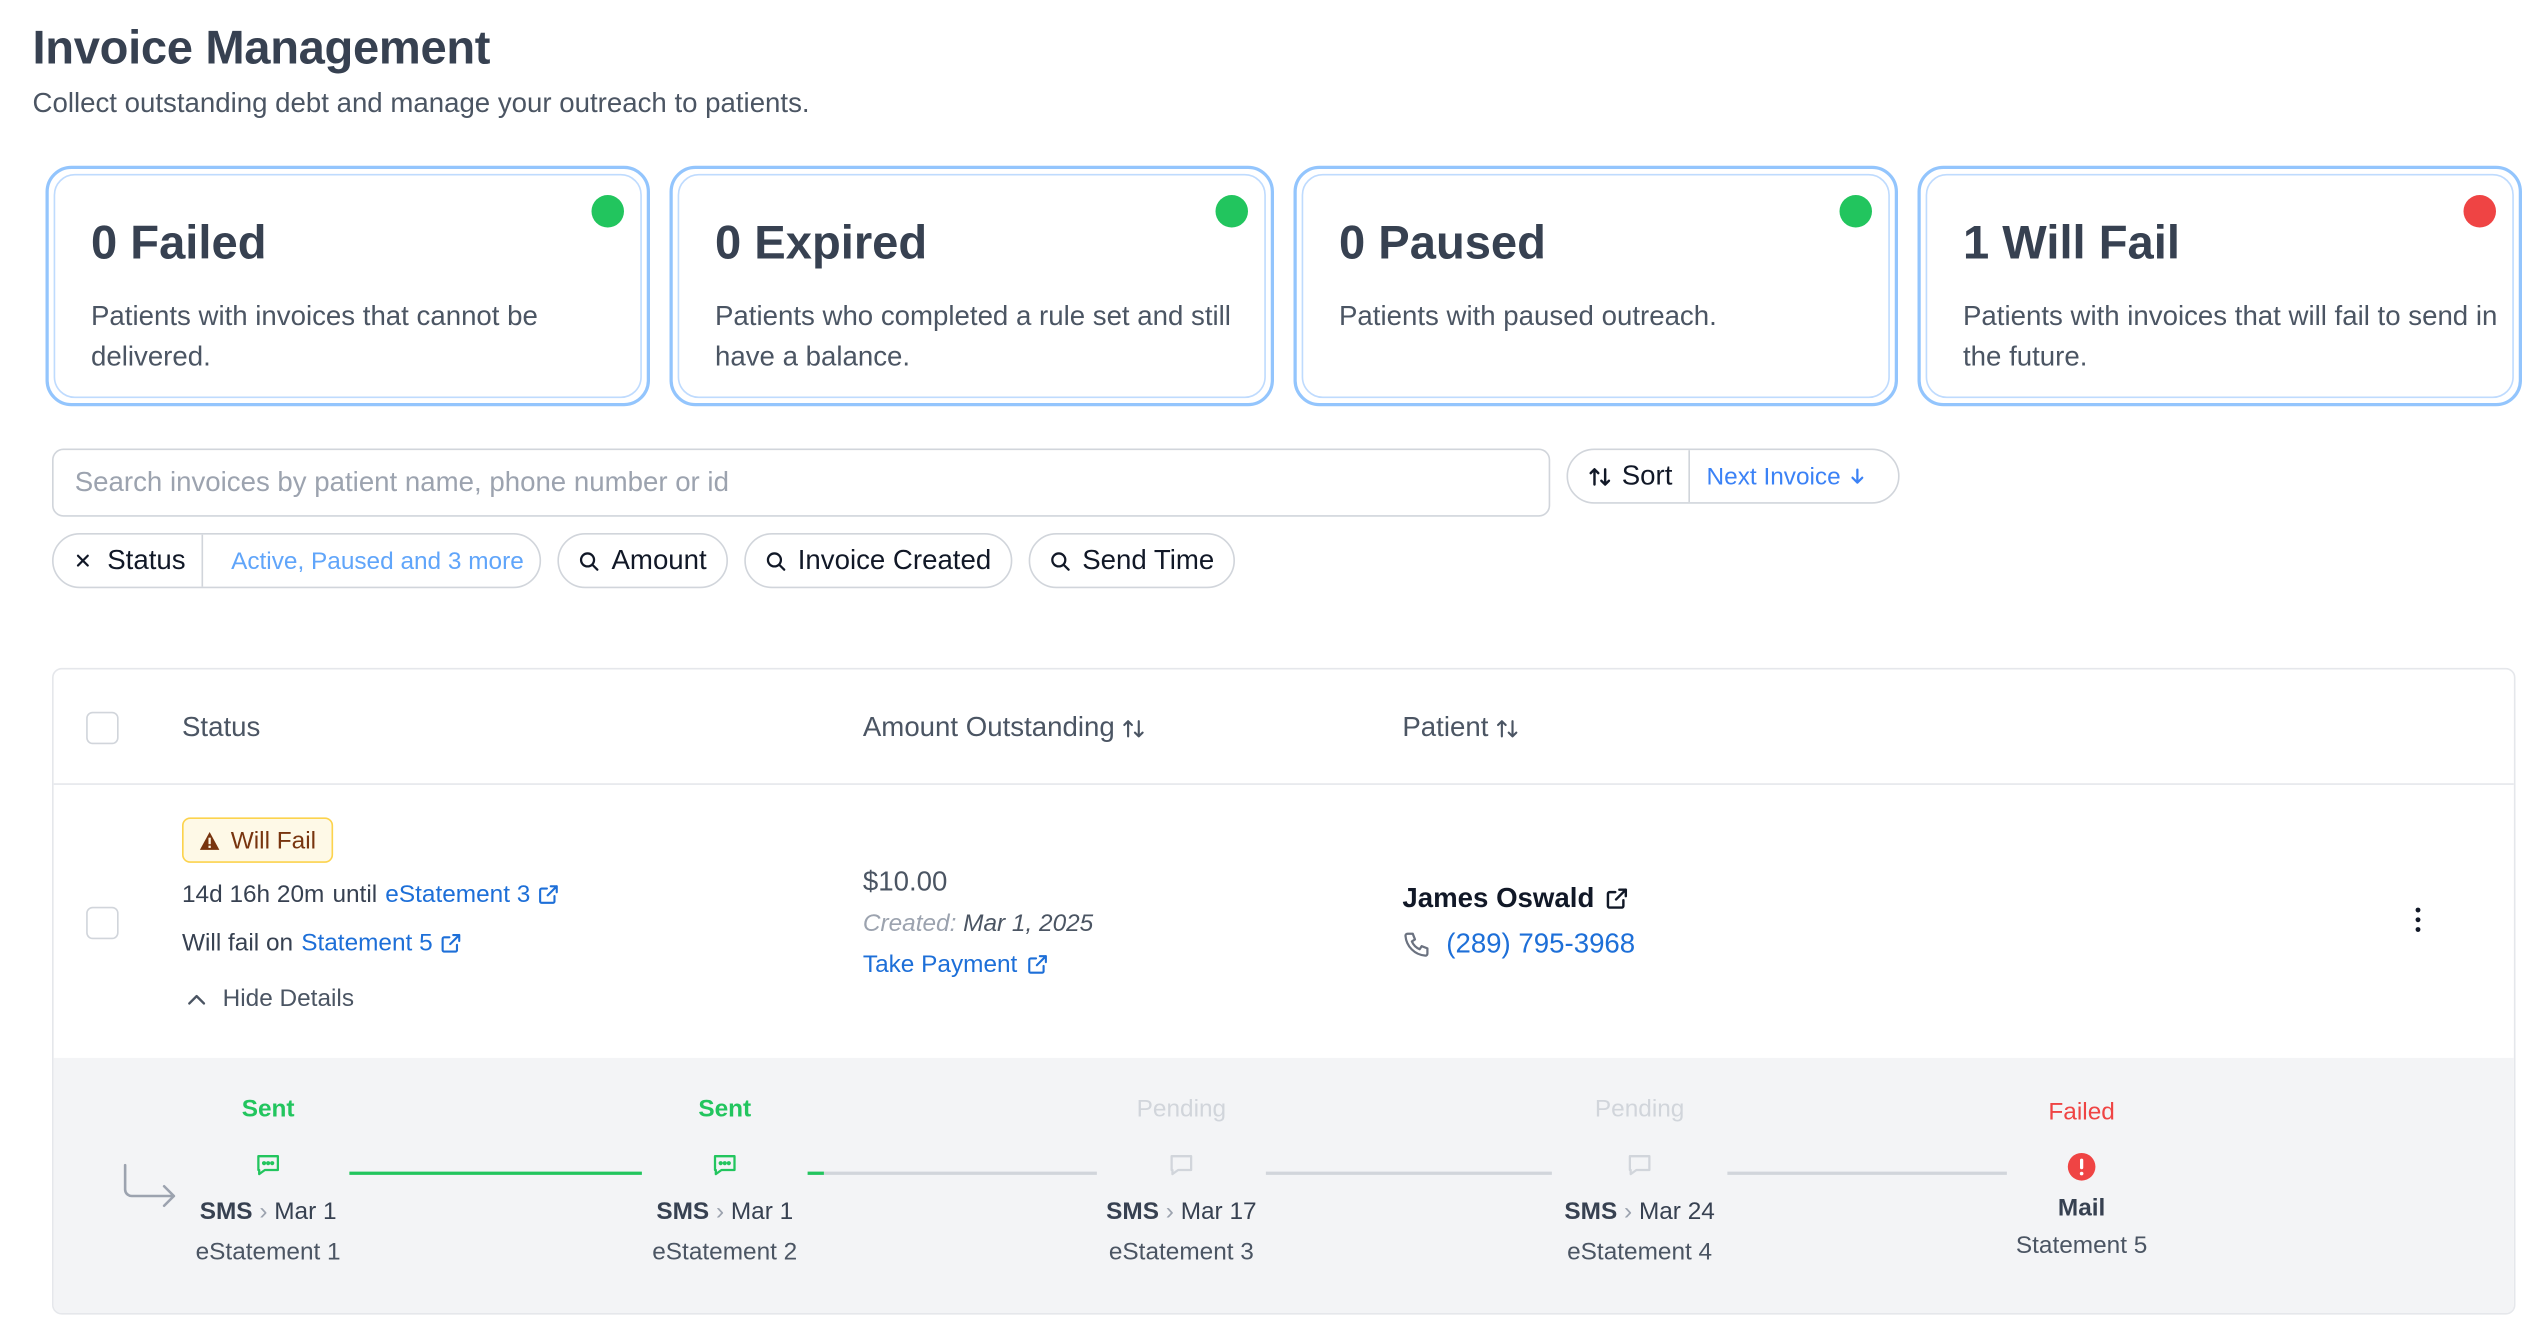  Describe the element at coordinates (458, 894) in the screenshot. I see `until-statement-link: eStatement 3` at that location.